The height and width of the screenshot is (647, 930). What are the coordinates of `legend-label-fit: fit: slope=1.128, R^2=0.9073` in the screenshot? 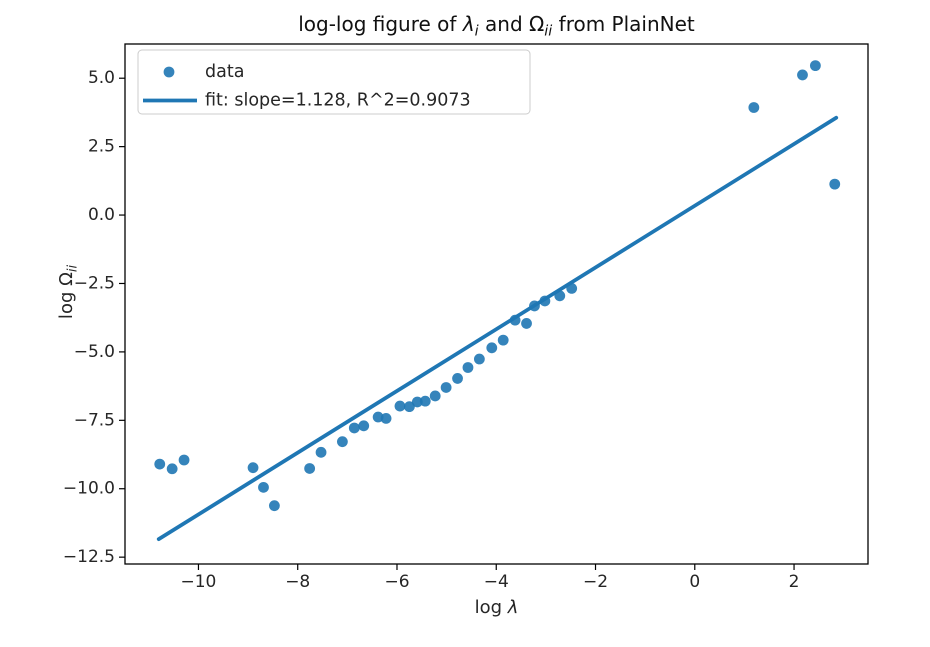 It's located at (338, 101).